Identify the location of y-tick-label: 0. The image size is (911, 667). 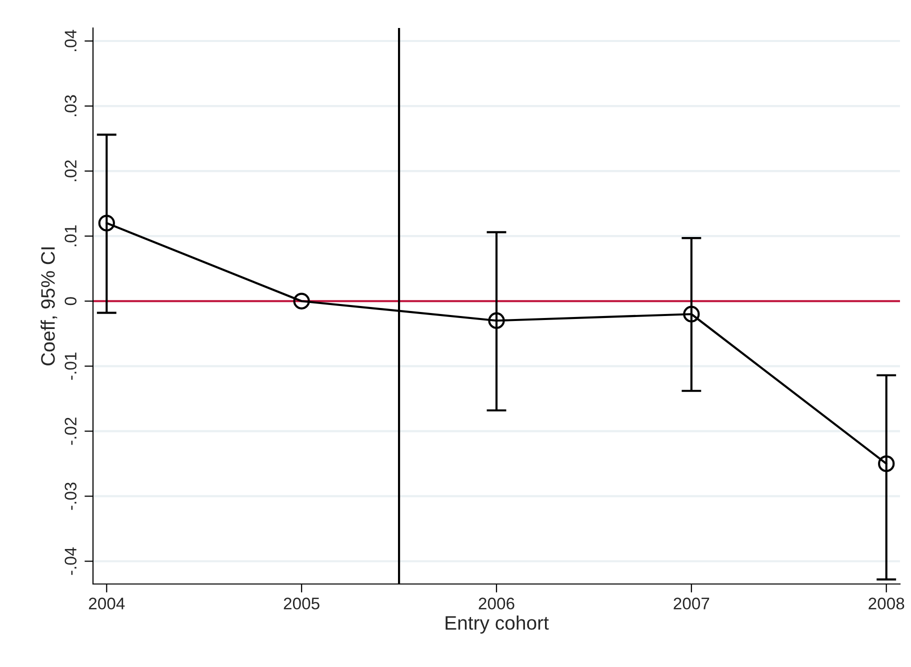
(70, 301).